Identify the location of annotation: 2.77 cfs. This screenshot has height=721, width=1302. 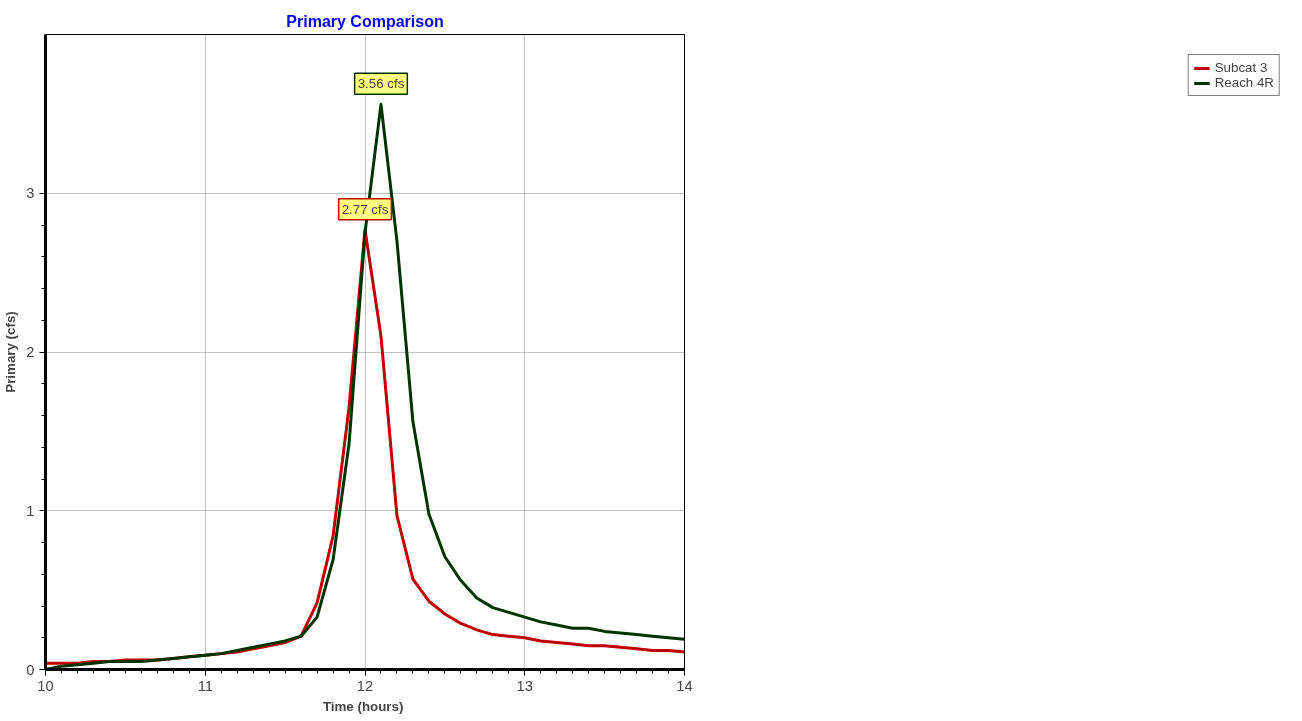
(365, 209).